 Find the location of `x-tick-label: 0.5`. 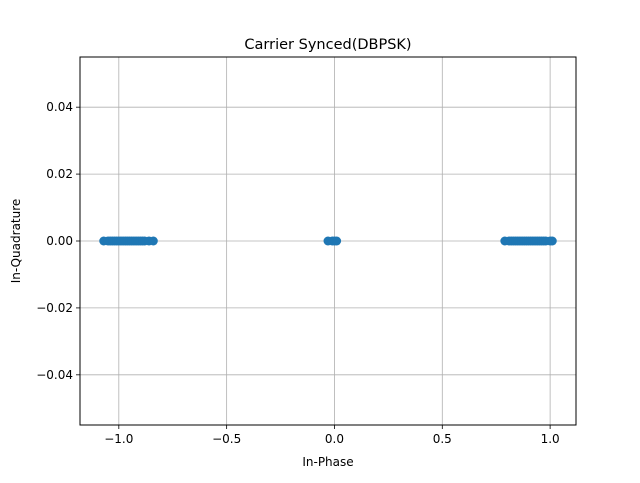

x-tick-label: 0.5 is located at coordinates (442, 439).